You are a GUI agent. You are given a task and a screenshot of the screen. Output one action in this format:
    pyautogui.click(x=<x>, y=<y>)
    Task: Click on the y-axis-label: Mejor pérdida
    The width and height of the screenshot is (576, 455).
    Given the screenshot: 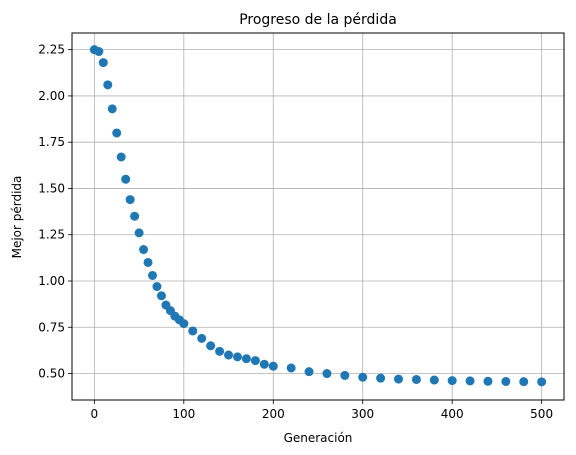 What is the action you would take?
    pyautogui.click(x=17, y=217)
    